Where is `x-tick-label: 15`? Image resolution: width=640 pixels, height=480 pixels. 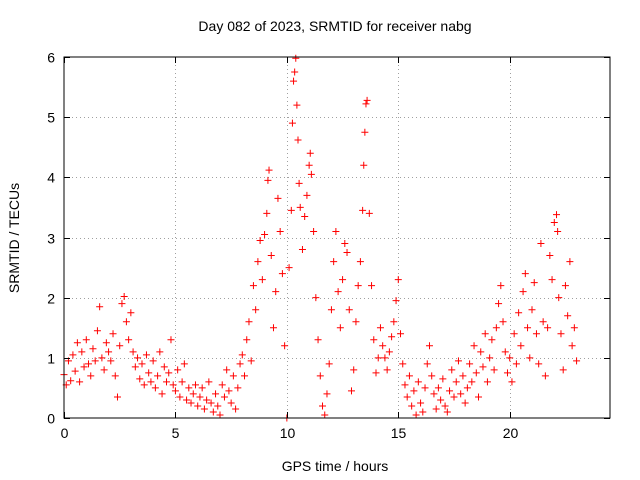 x-tick-label: 15 is located at coordinates (399, 433).